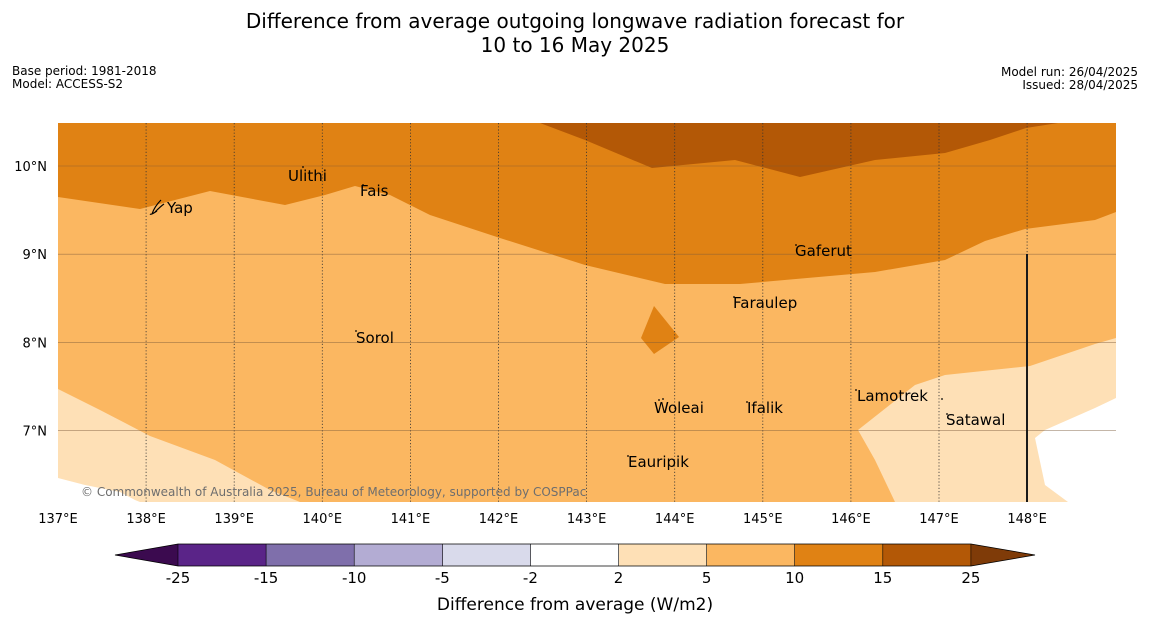 This screenshot has width=1150, height=644. I want to click on place-ulithi: Ulithi, so click(307, 176).